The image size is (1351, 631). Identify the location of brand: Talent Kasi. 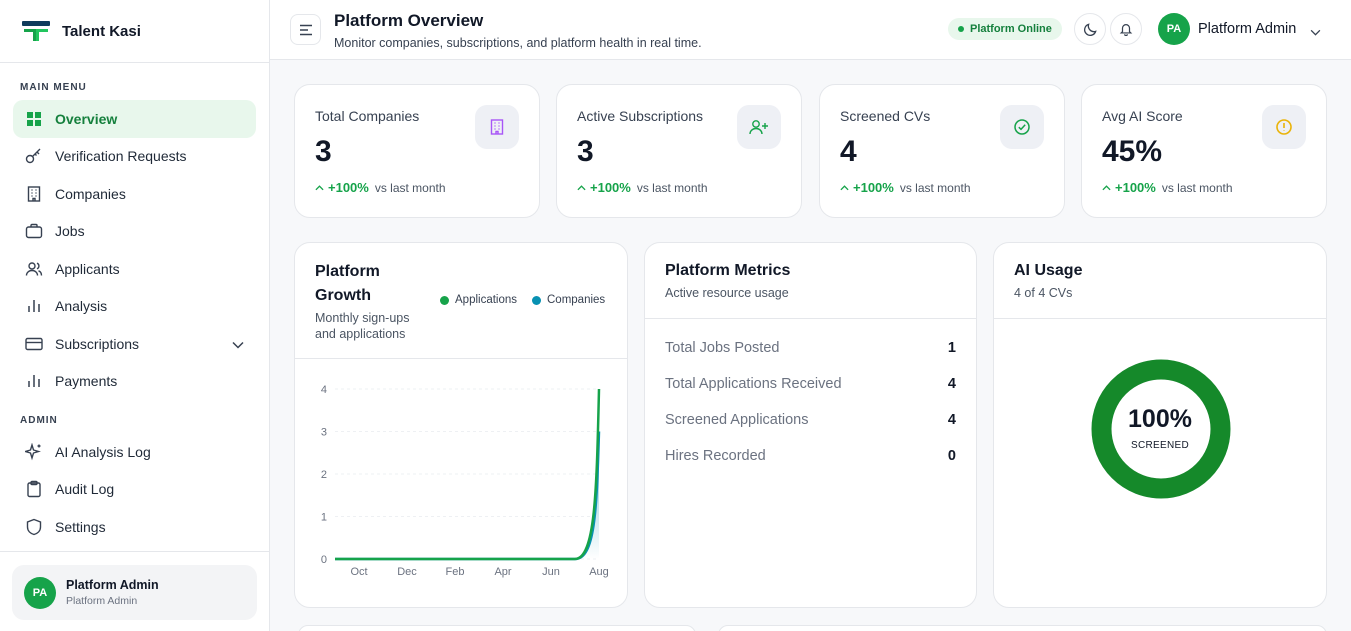
(134, 31).